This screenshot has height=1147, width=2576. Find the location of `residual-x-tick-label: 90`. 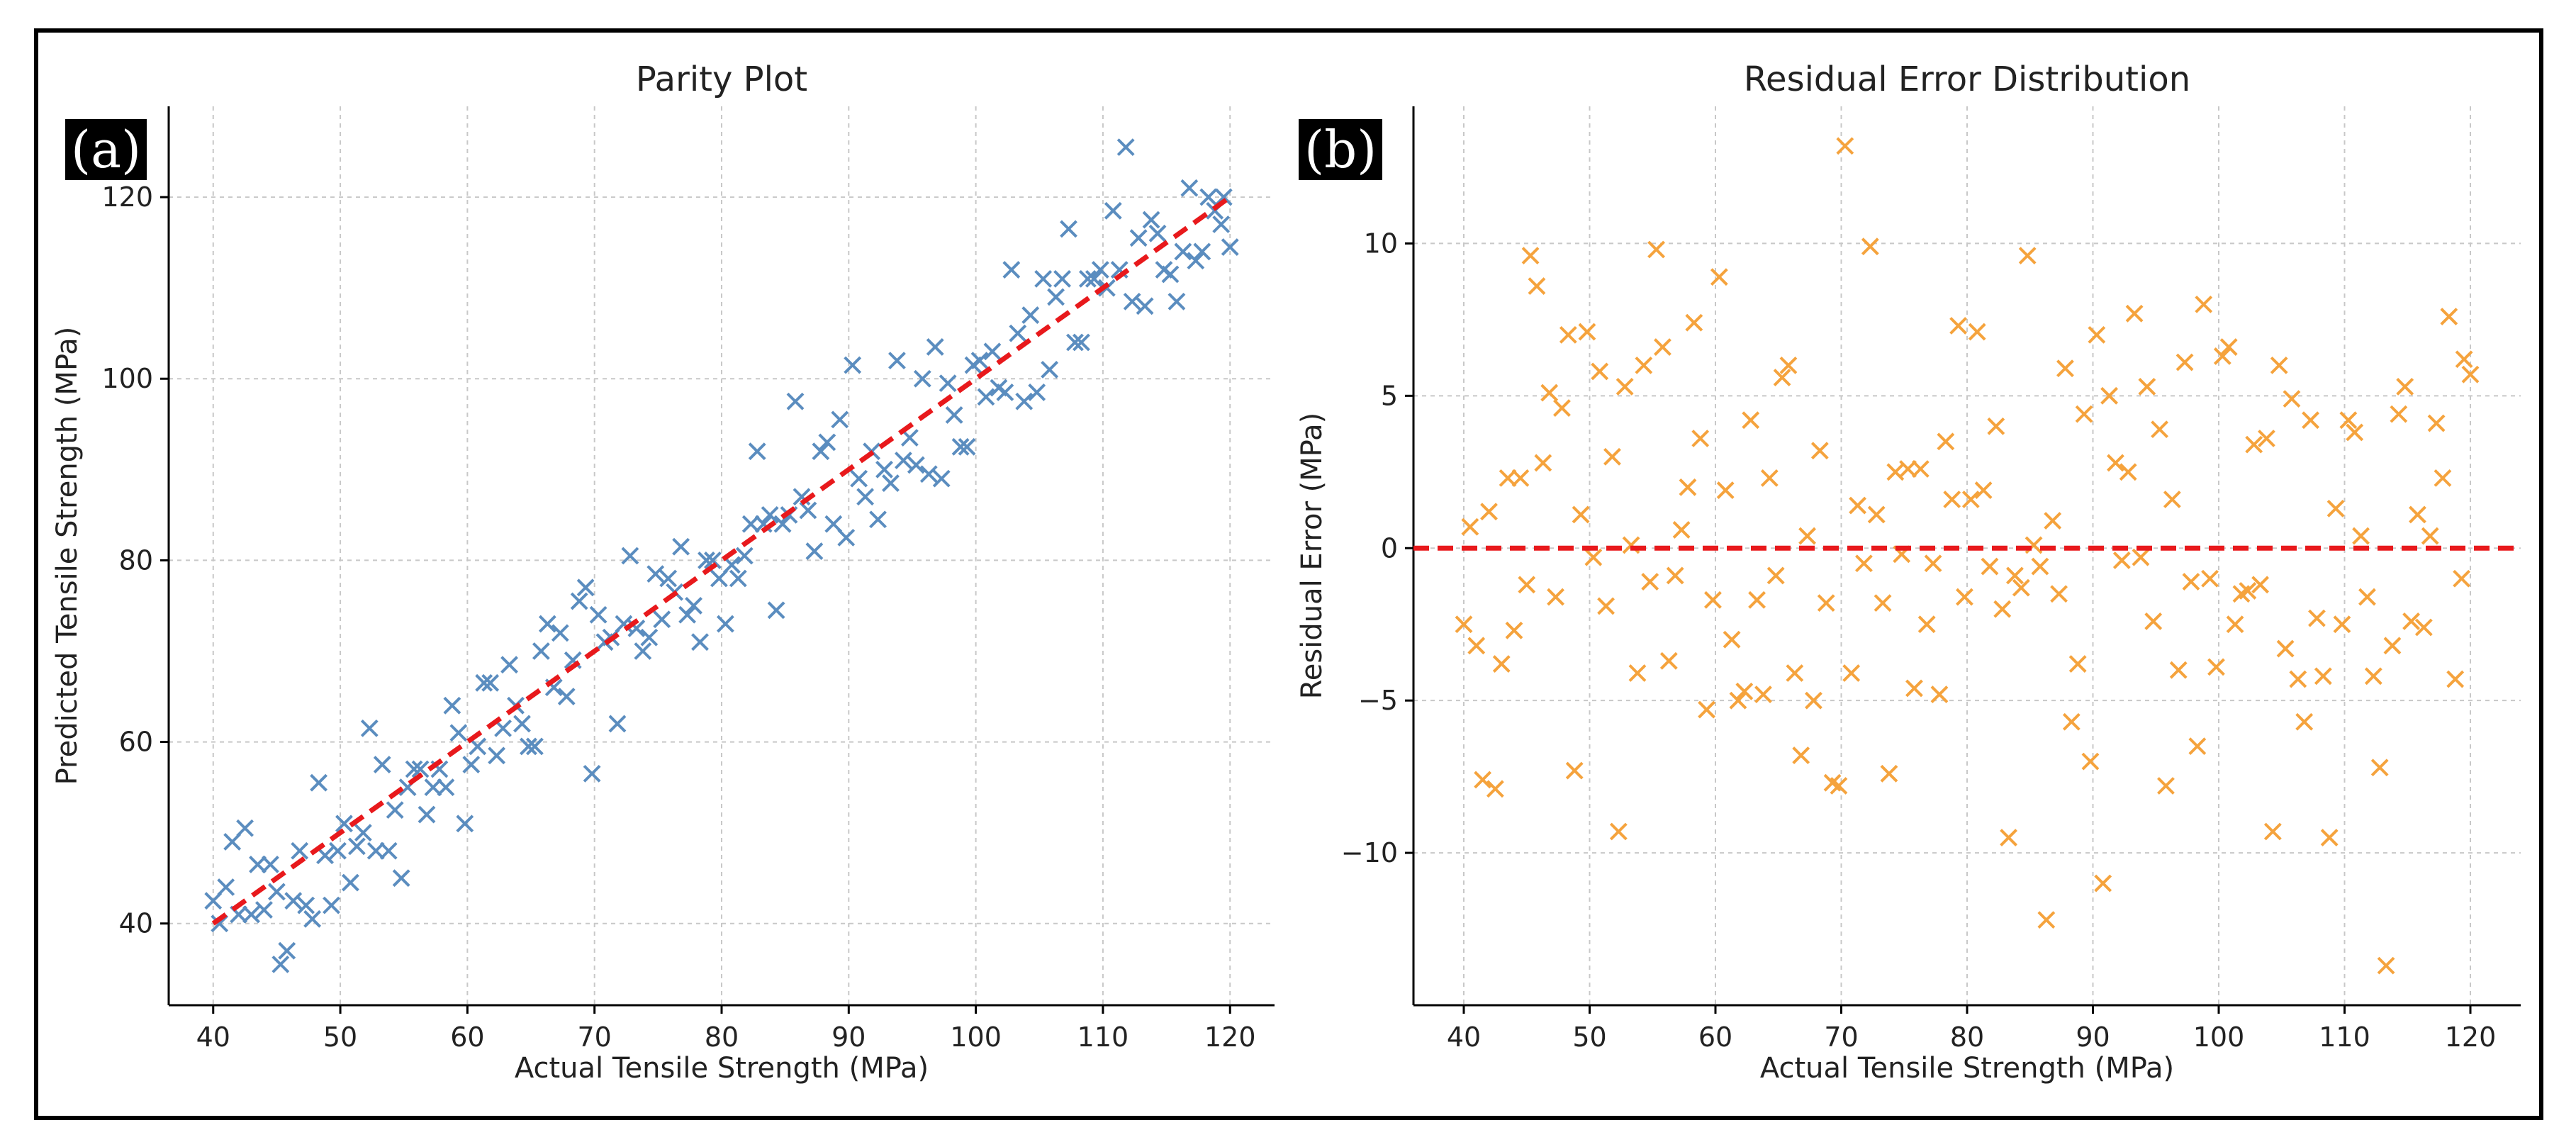

residual-x-tick-label: 90 is located at coordinates (2093, 1038).